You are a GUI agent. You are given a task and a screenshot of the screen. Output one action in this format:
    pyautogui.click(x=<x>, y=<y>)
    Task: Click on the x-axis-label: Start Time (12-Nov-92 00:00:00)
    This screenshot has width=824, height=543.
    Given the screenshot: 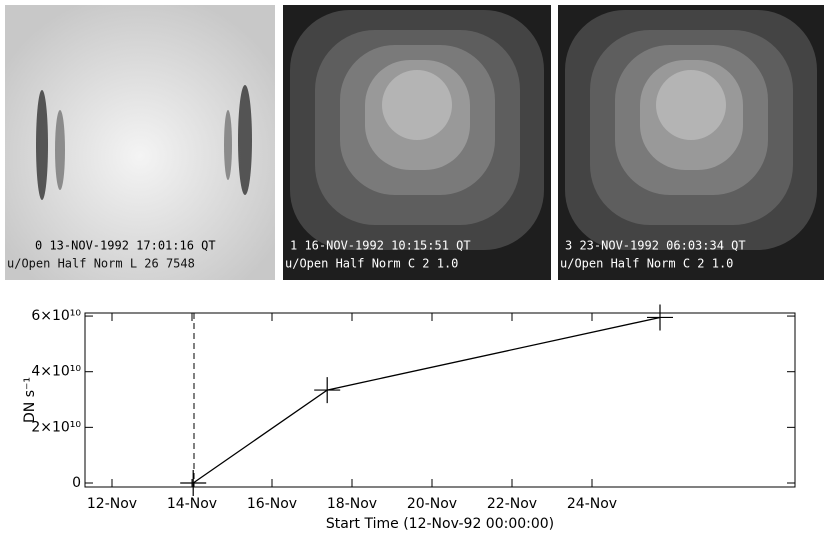 What is the action you would take?
    pyautogui.click(x=440, y=524)
    